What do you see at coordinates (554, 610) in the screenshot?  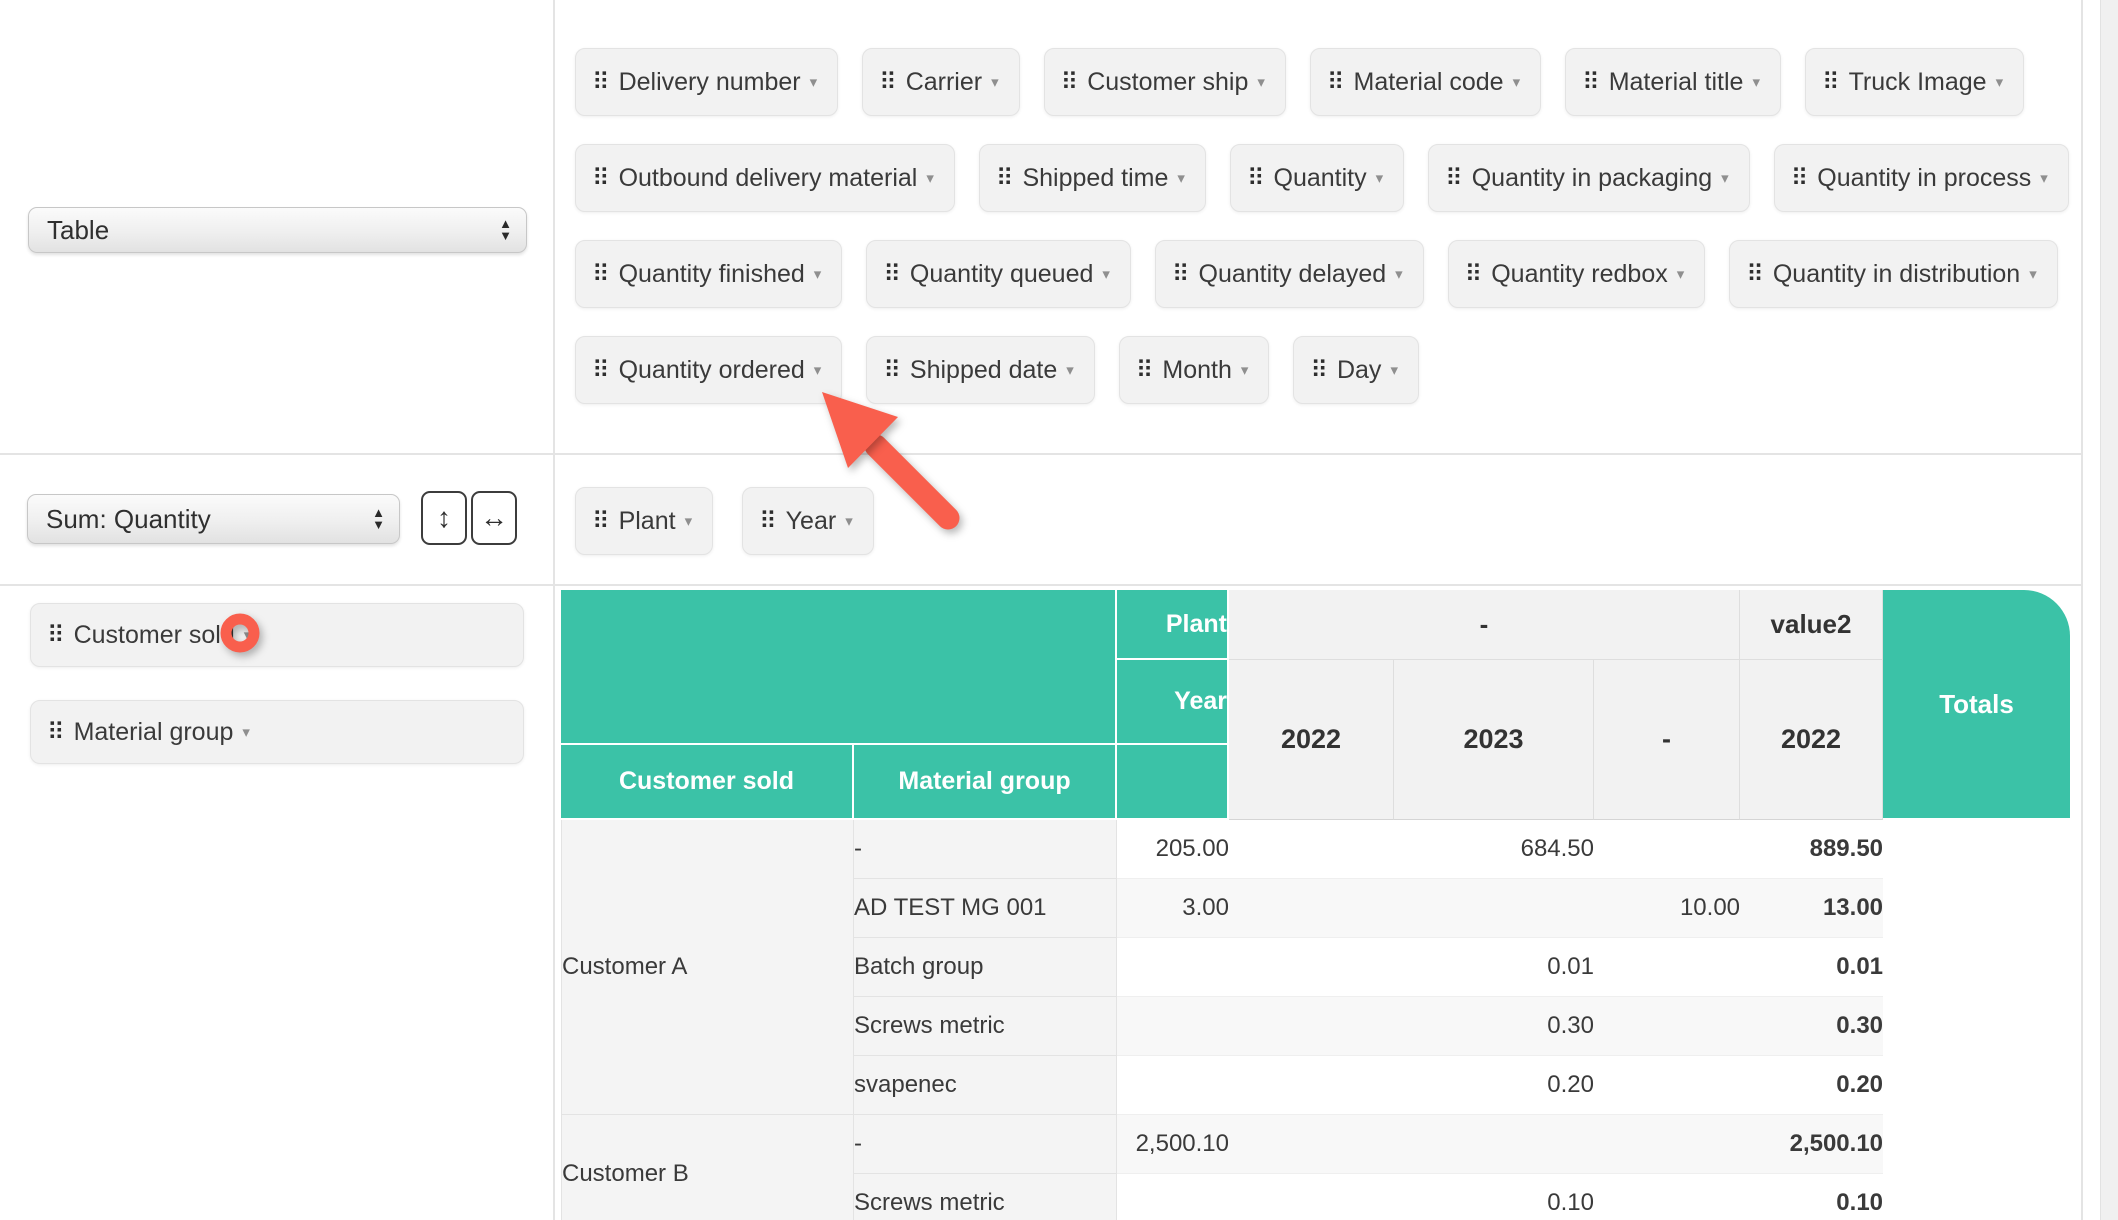 I see `divider-left-panel` at bounding box center [554, 610].